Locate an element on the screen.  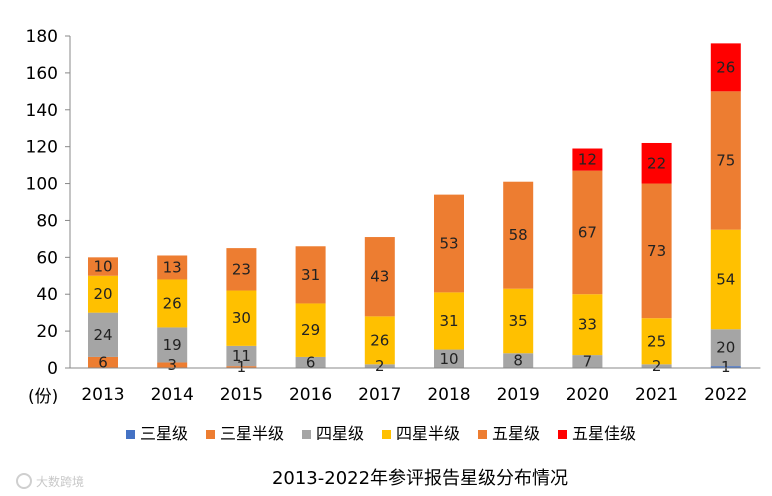
data-label: 25 is located at coordinates (656, 341).